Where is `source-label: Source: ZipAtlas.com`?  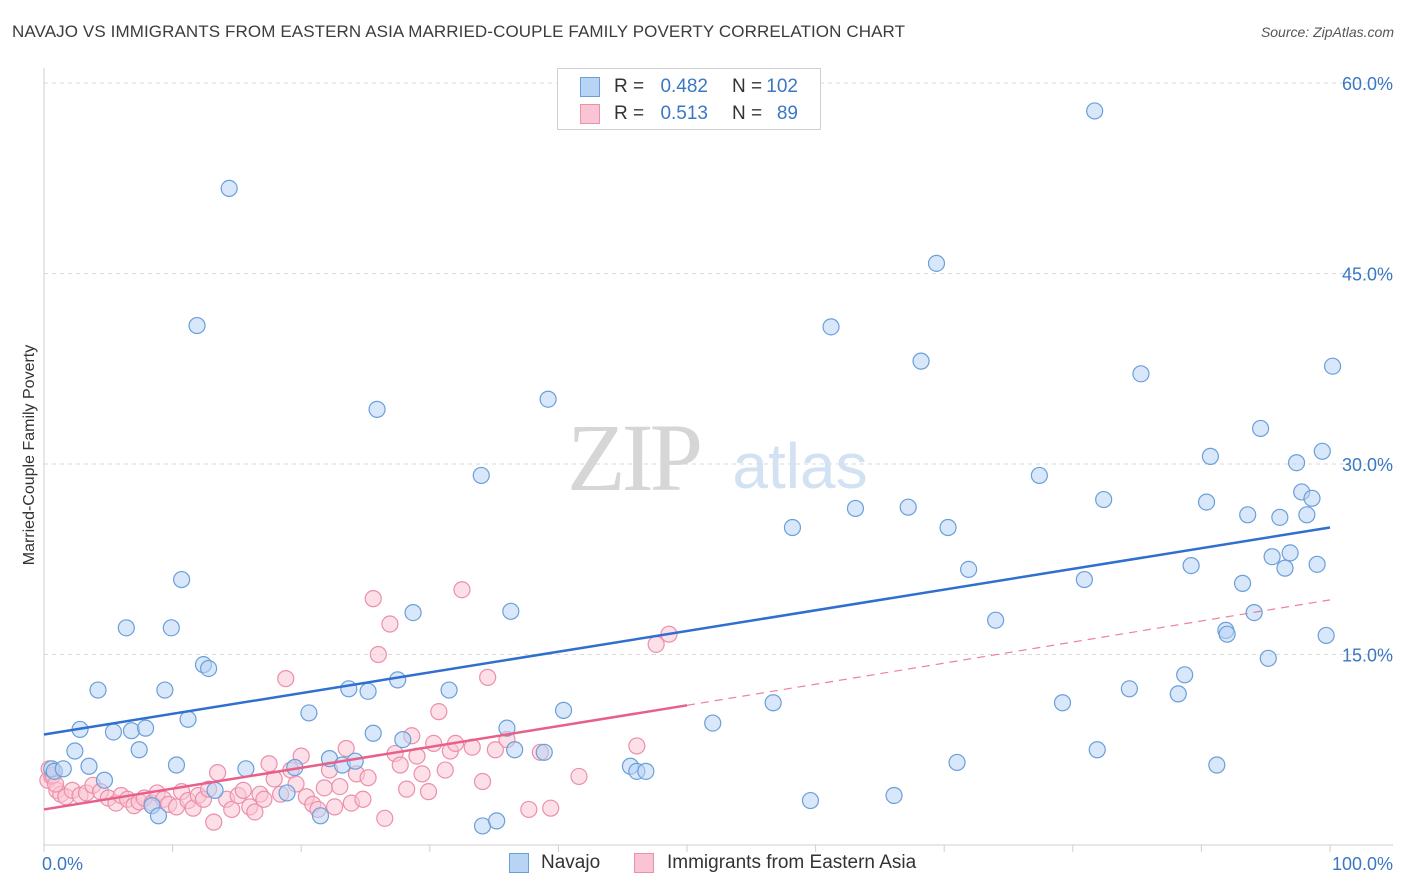 source-label: Source: ZipAtlas.com is located at coordinates (1327, 32).